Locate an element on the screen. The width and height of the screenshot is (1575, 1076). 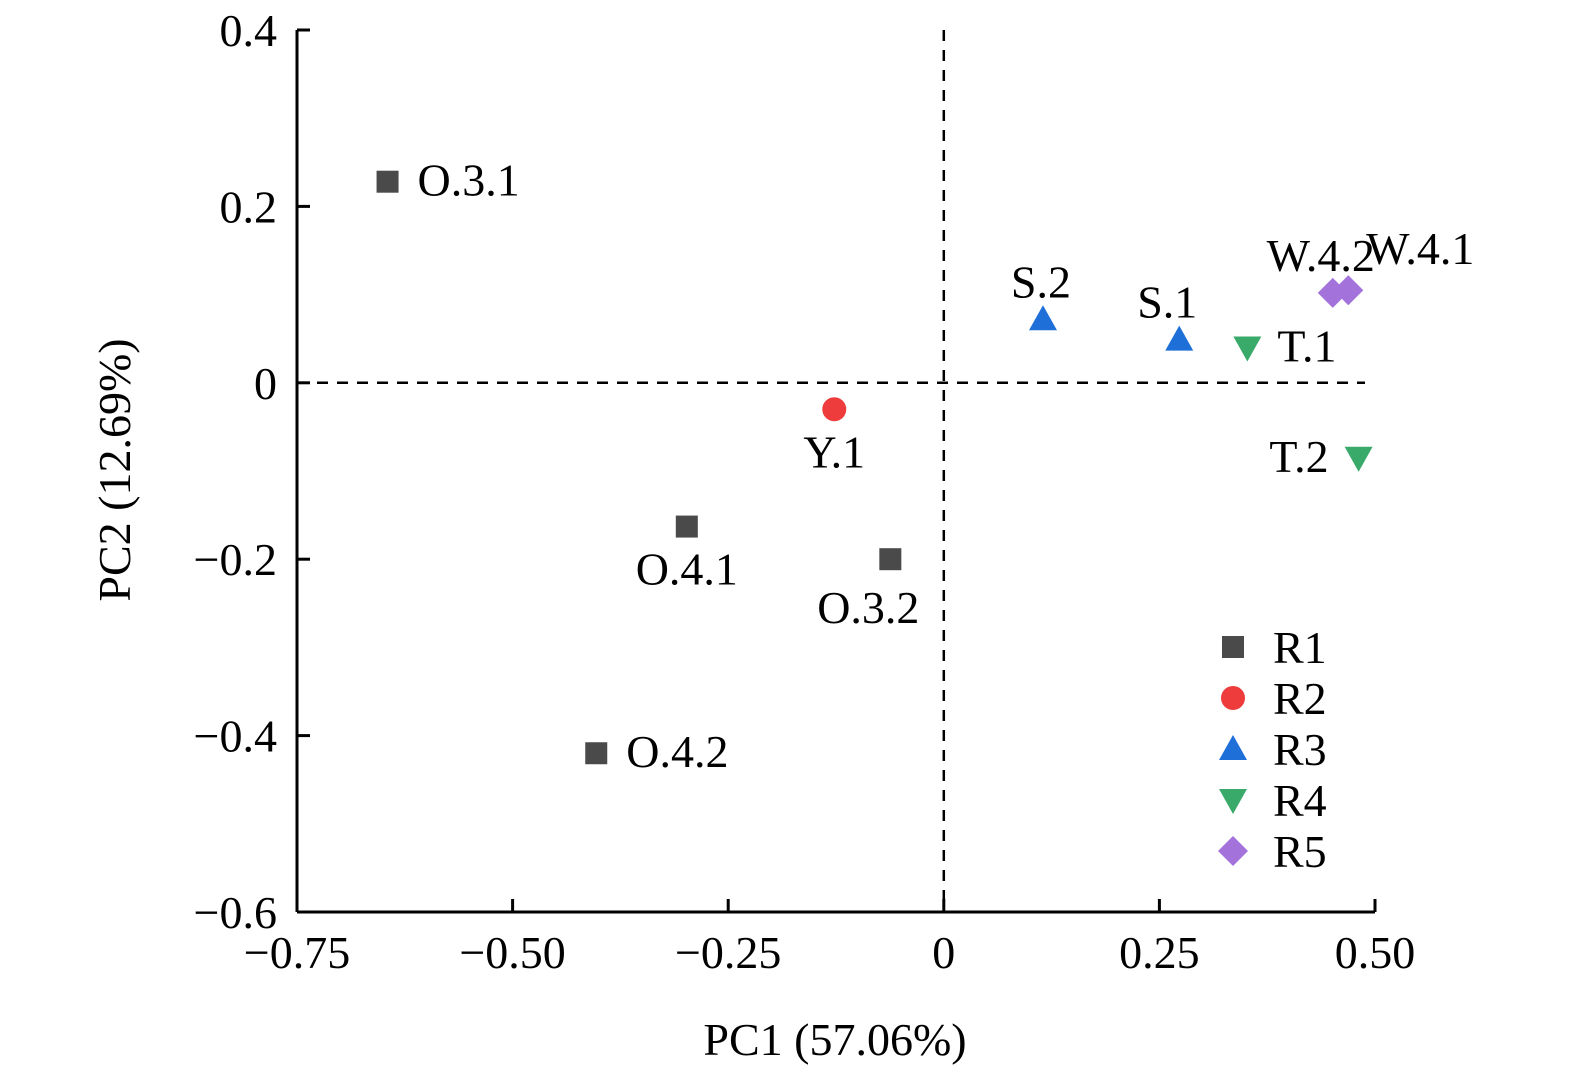
y-axis-ticks: 0.4 0.2 0 −0.2 −0.4 −0.6 is located at coordinates (252, 471).